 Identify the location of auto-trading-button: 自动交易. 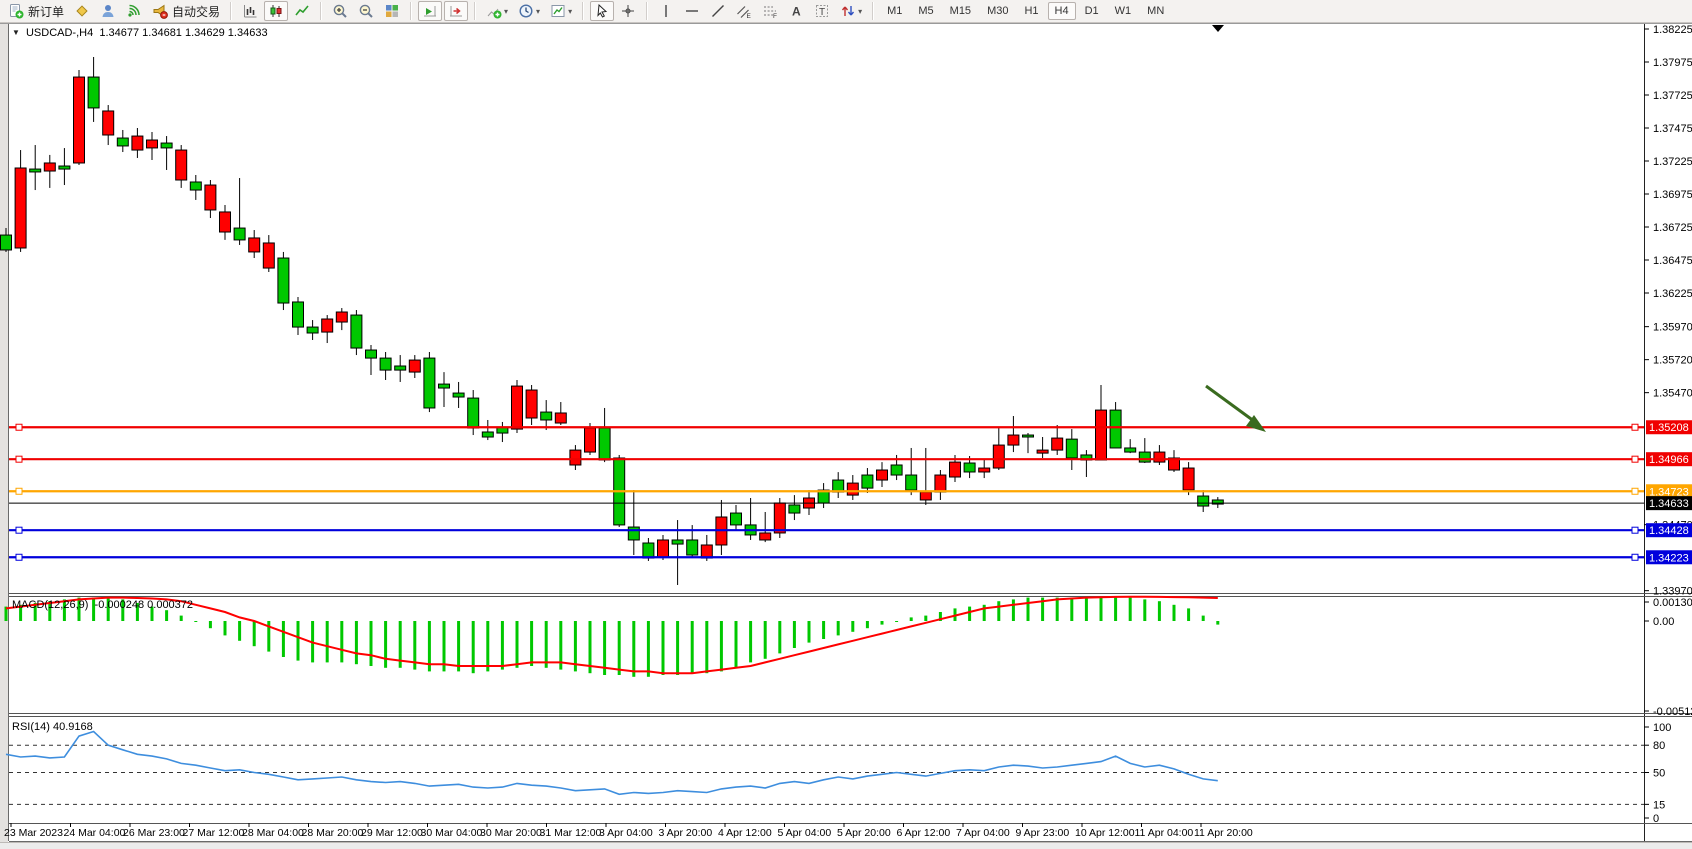
(186, 11).